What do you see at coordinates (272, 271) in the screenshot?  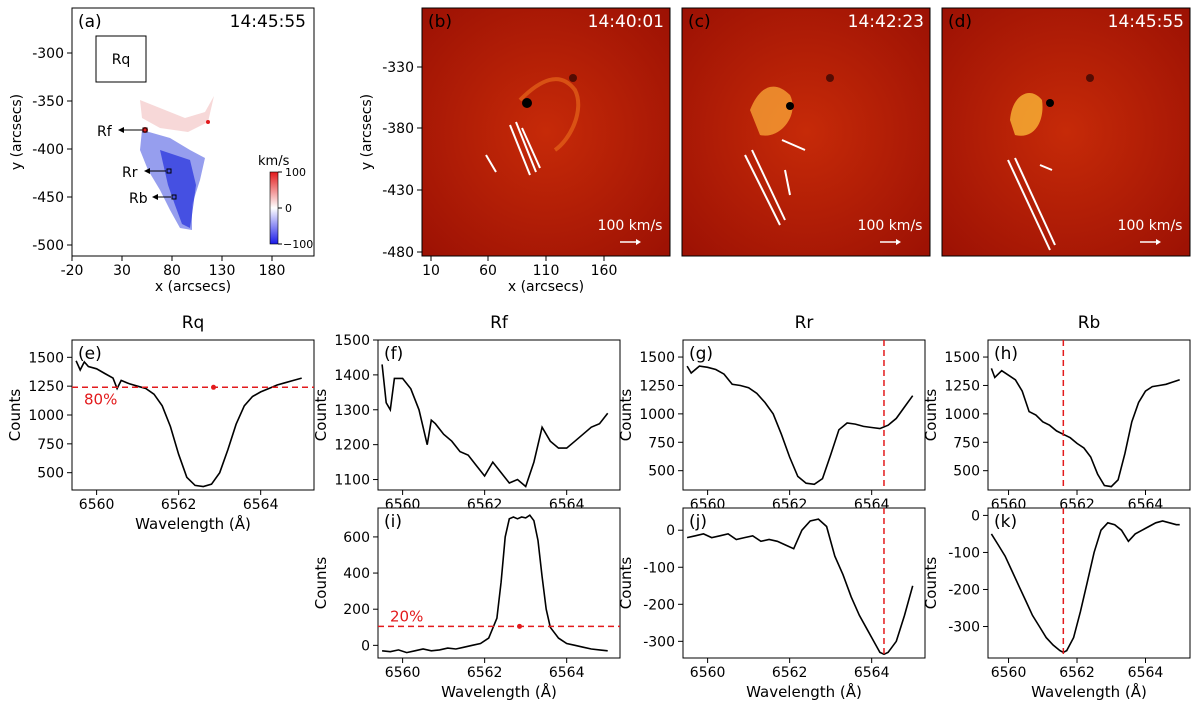 I see `a-xtick: 180` at bounding box center [272, 271].